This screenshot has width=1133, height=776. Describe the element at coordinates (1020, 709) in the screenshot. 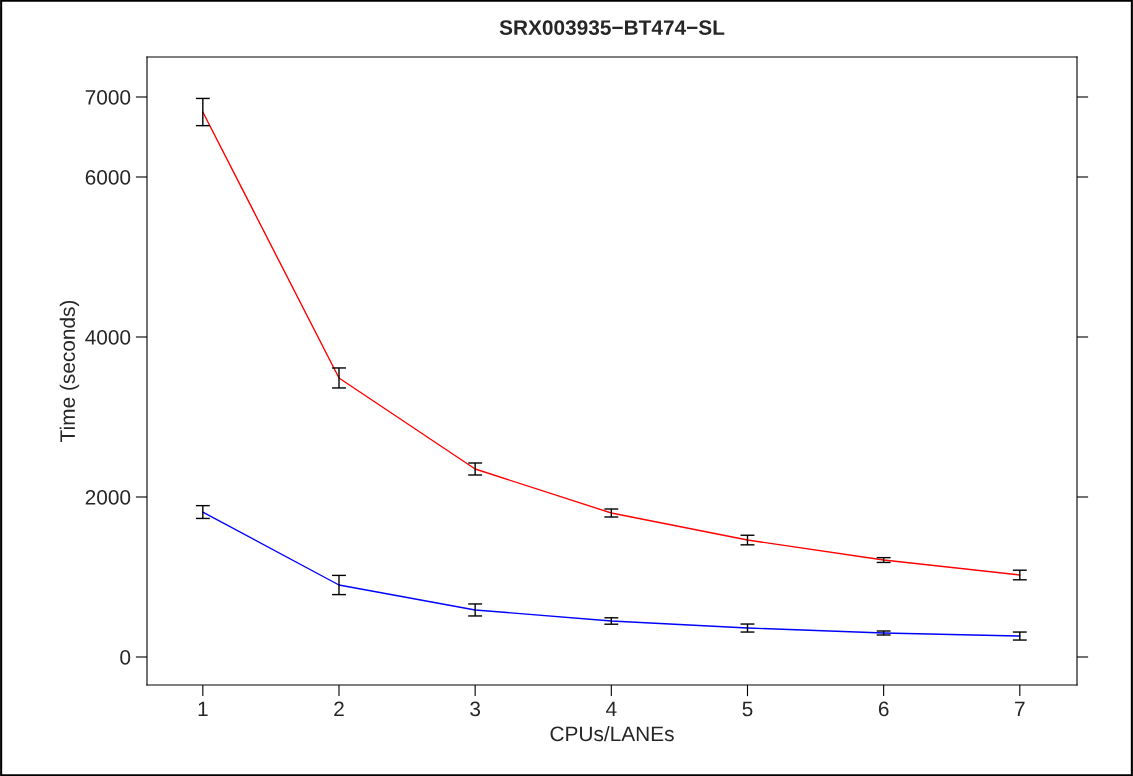

I see `x-tick-label: 7` at that location.